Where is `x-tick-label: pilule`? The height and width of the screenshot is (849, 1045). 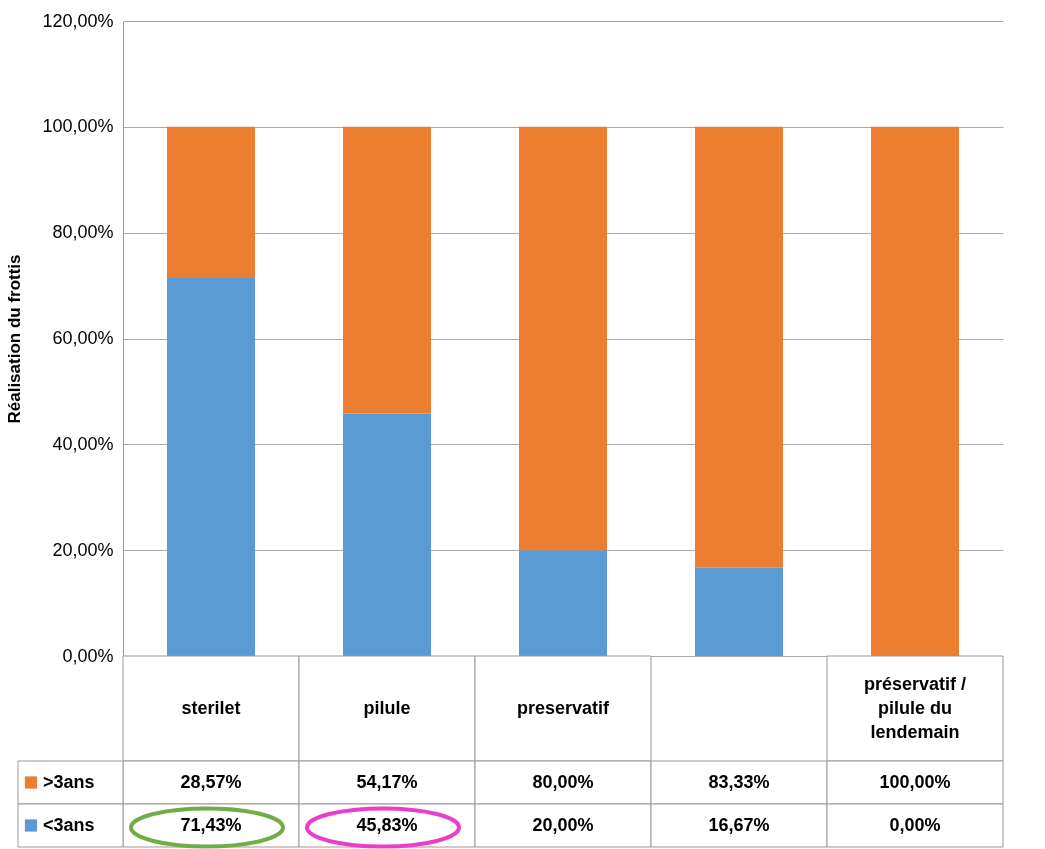
x-tick-label: pilule is located at coordinates (387, 707).